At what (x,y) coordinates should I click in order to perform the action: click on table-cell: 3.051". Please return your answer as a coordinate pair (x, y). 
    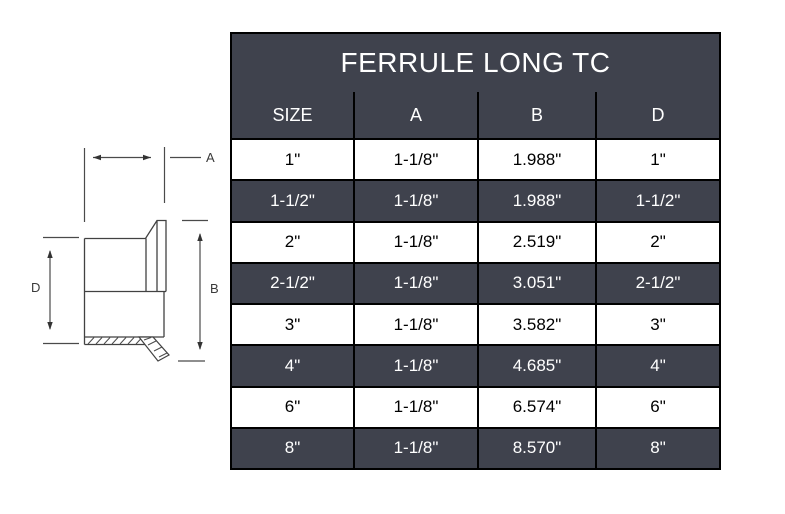
    Looking at the image, I should click on (536, 283).